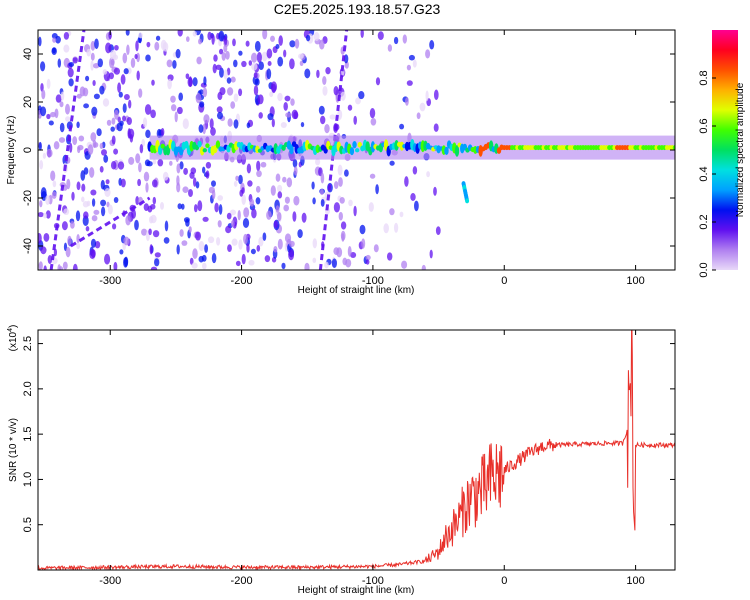 The width and height of the screenshot is (750, 600). What do you see at coordinates (725, 150) in the screenshot?
I see `colorbar-gradient` at bounding box center [725, 150].